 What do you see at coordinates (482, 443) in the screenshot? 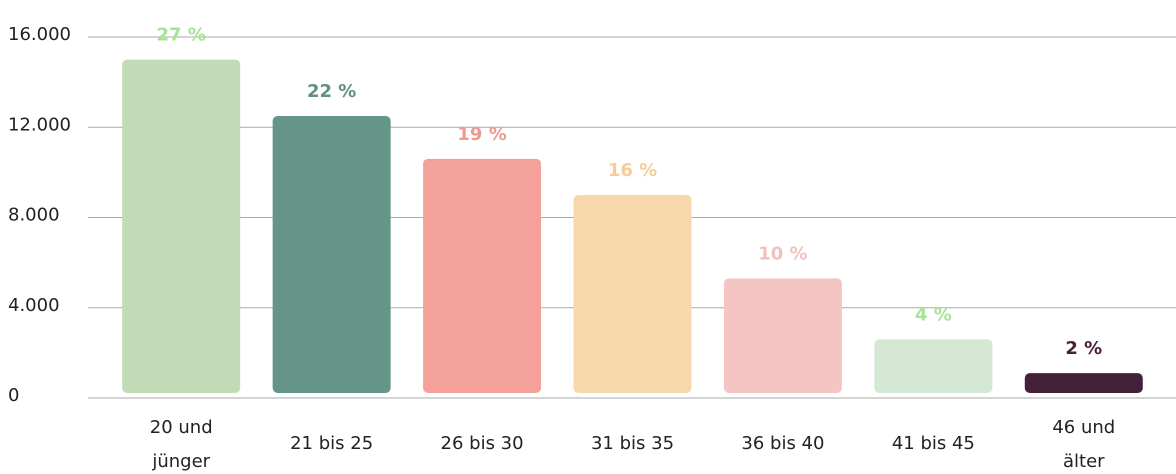
I see `x-tick-label: 26 bis 30` at bounding box center [482, 443].